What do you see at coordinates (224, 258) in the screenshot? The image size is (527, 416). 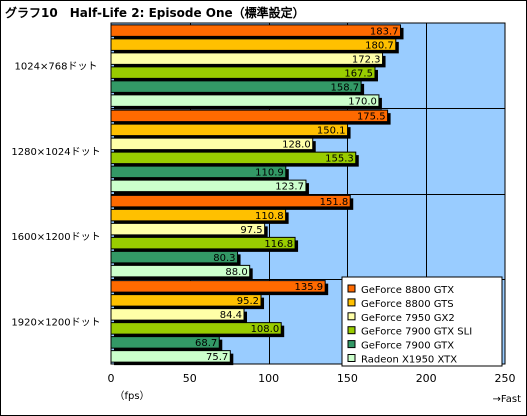 I see `data-label: 80.3` at bounding box center [224, 258].